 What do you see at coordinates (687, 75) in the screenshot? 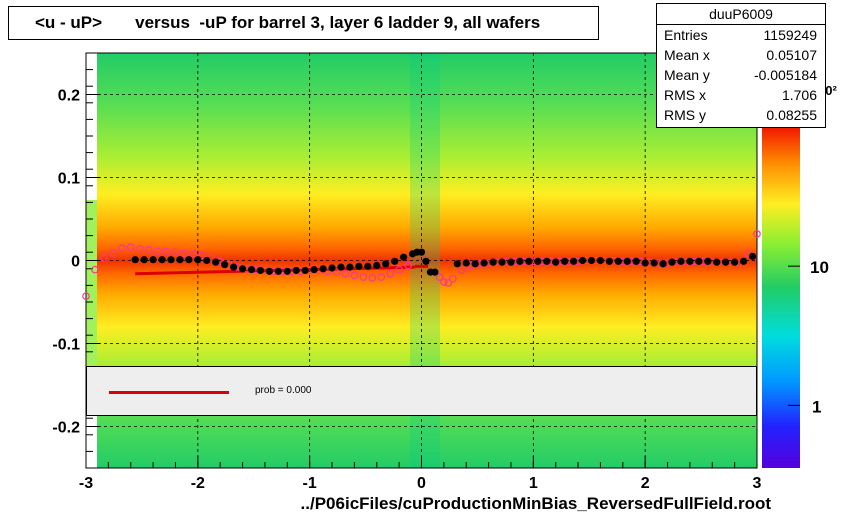
I see `stats-label: Mean y` at bounding box center [687, 75].